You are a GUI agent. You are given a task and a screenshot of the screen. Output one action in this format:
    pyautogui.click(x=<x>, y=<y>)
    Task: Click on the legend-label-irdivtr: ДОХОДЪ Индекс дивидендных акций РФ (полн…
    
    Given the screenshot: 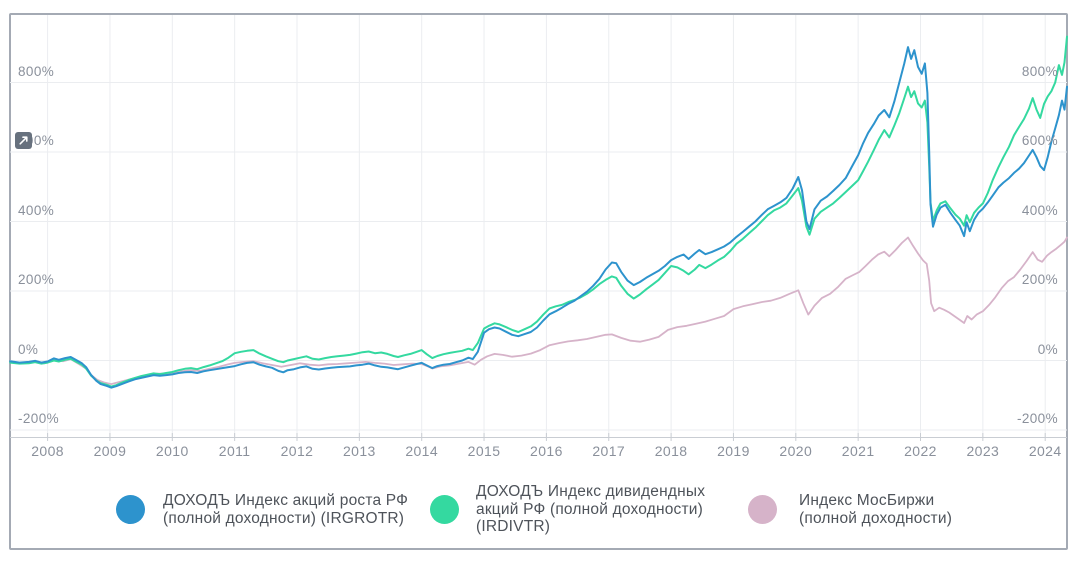 What is the action you would take?
    pyautogui.click(x=590, y=509)
    